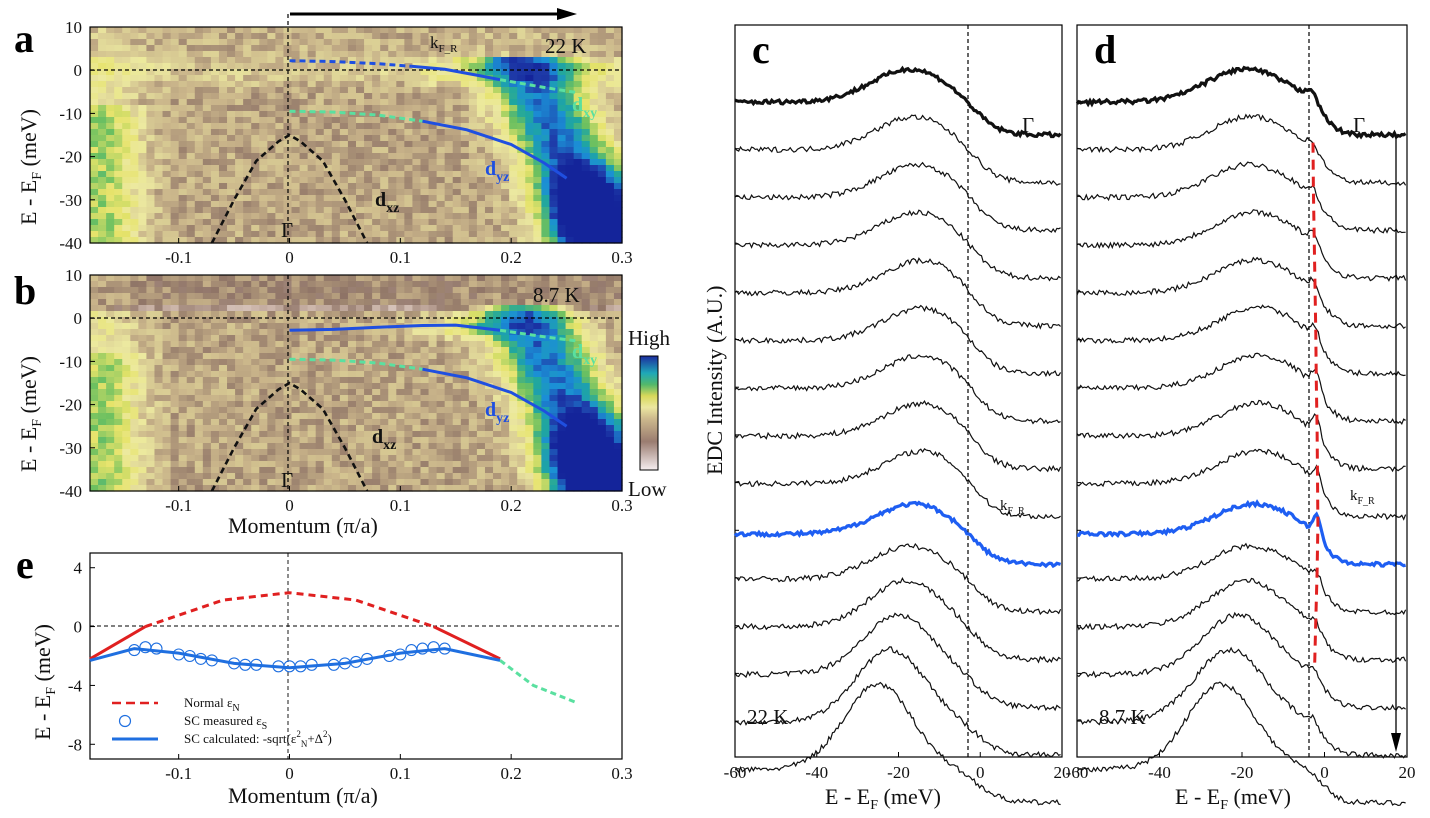  Describe the element at coordinates (289, 610) in the screenshot. I see `normal-dispersion-dashed` at that location.